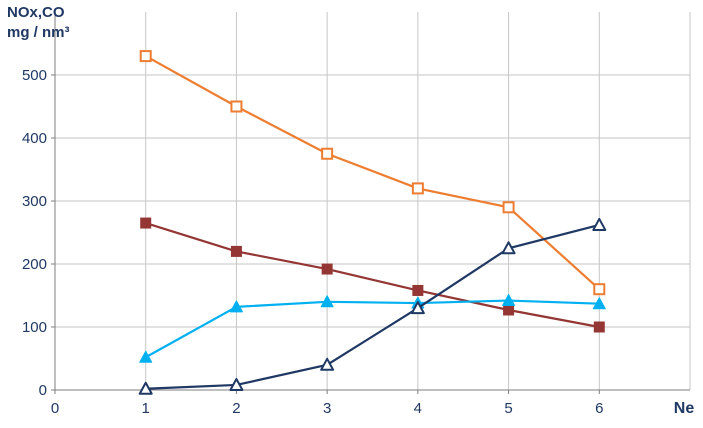  I want to click on series-line-cyan-filled-triangle, so click(372, 329).